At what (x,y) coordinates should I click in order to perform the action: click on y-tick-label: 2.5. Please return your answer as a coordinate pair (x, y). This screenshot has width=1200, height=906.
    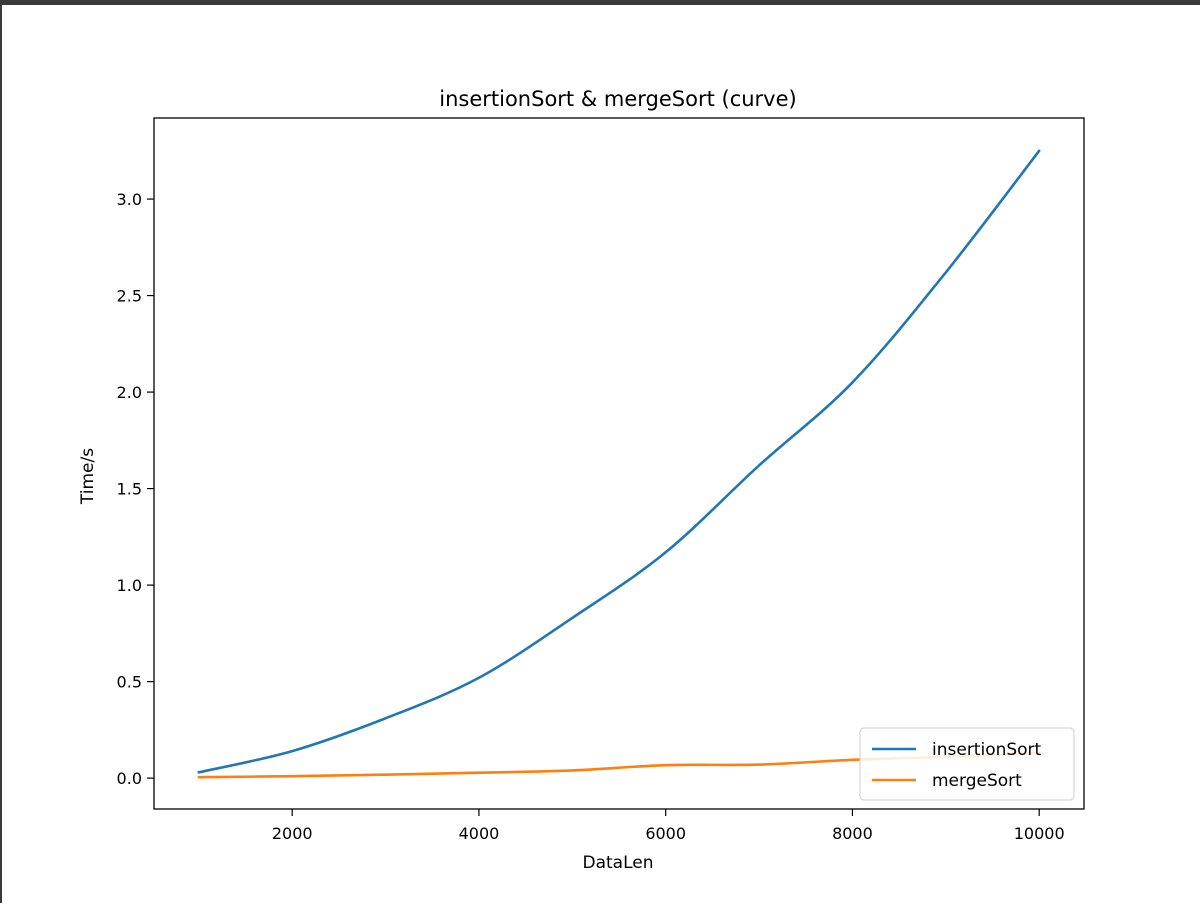
    Looking at the image, I should click on (129, 296).